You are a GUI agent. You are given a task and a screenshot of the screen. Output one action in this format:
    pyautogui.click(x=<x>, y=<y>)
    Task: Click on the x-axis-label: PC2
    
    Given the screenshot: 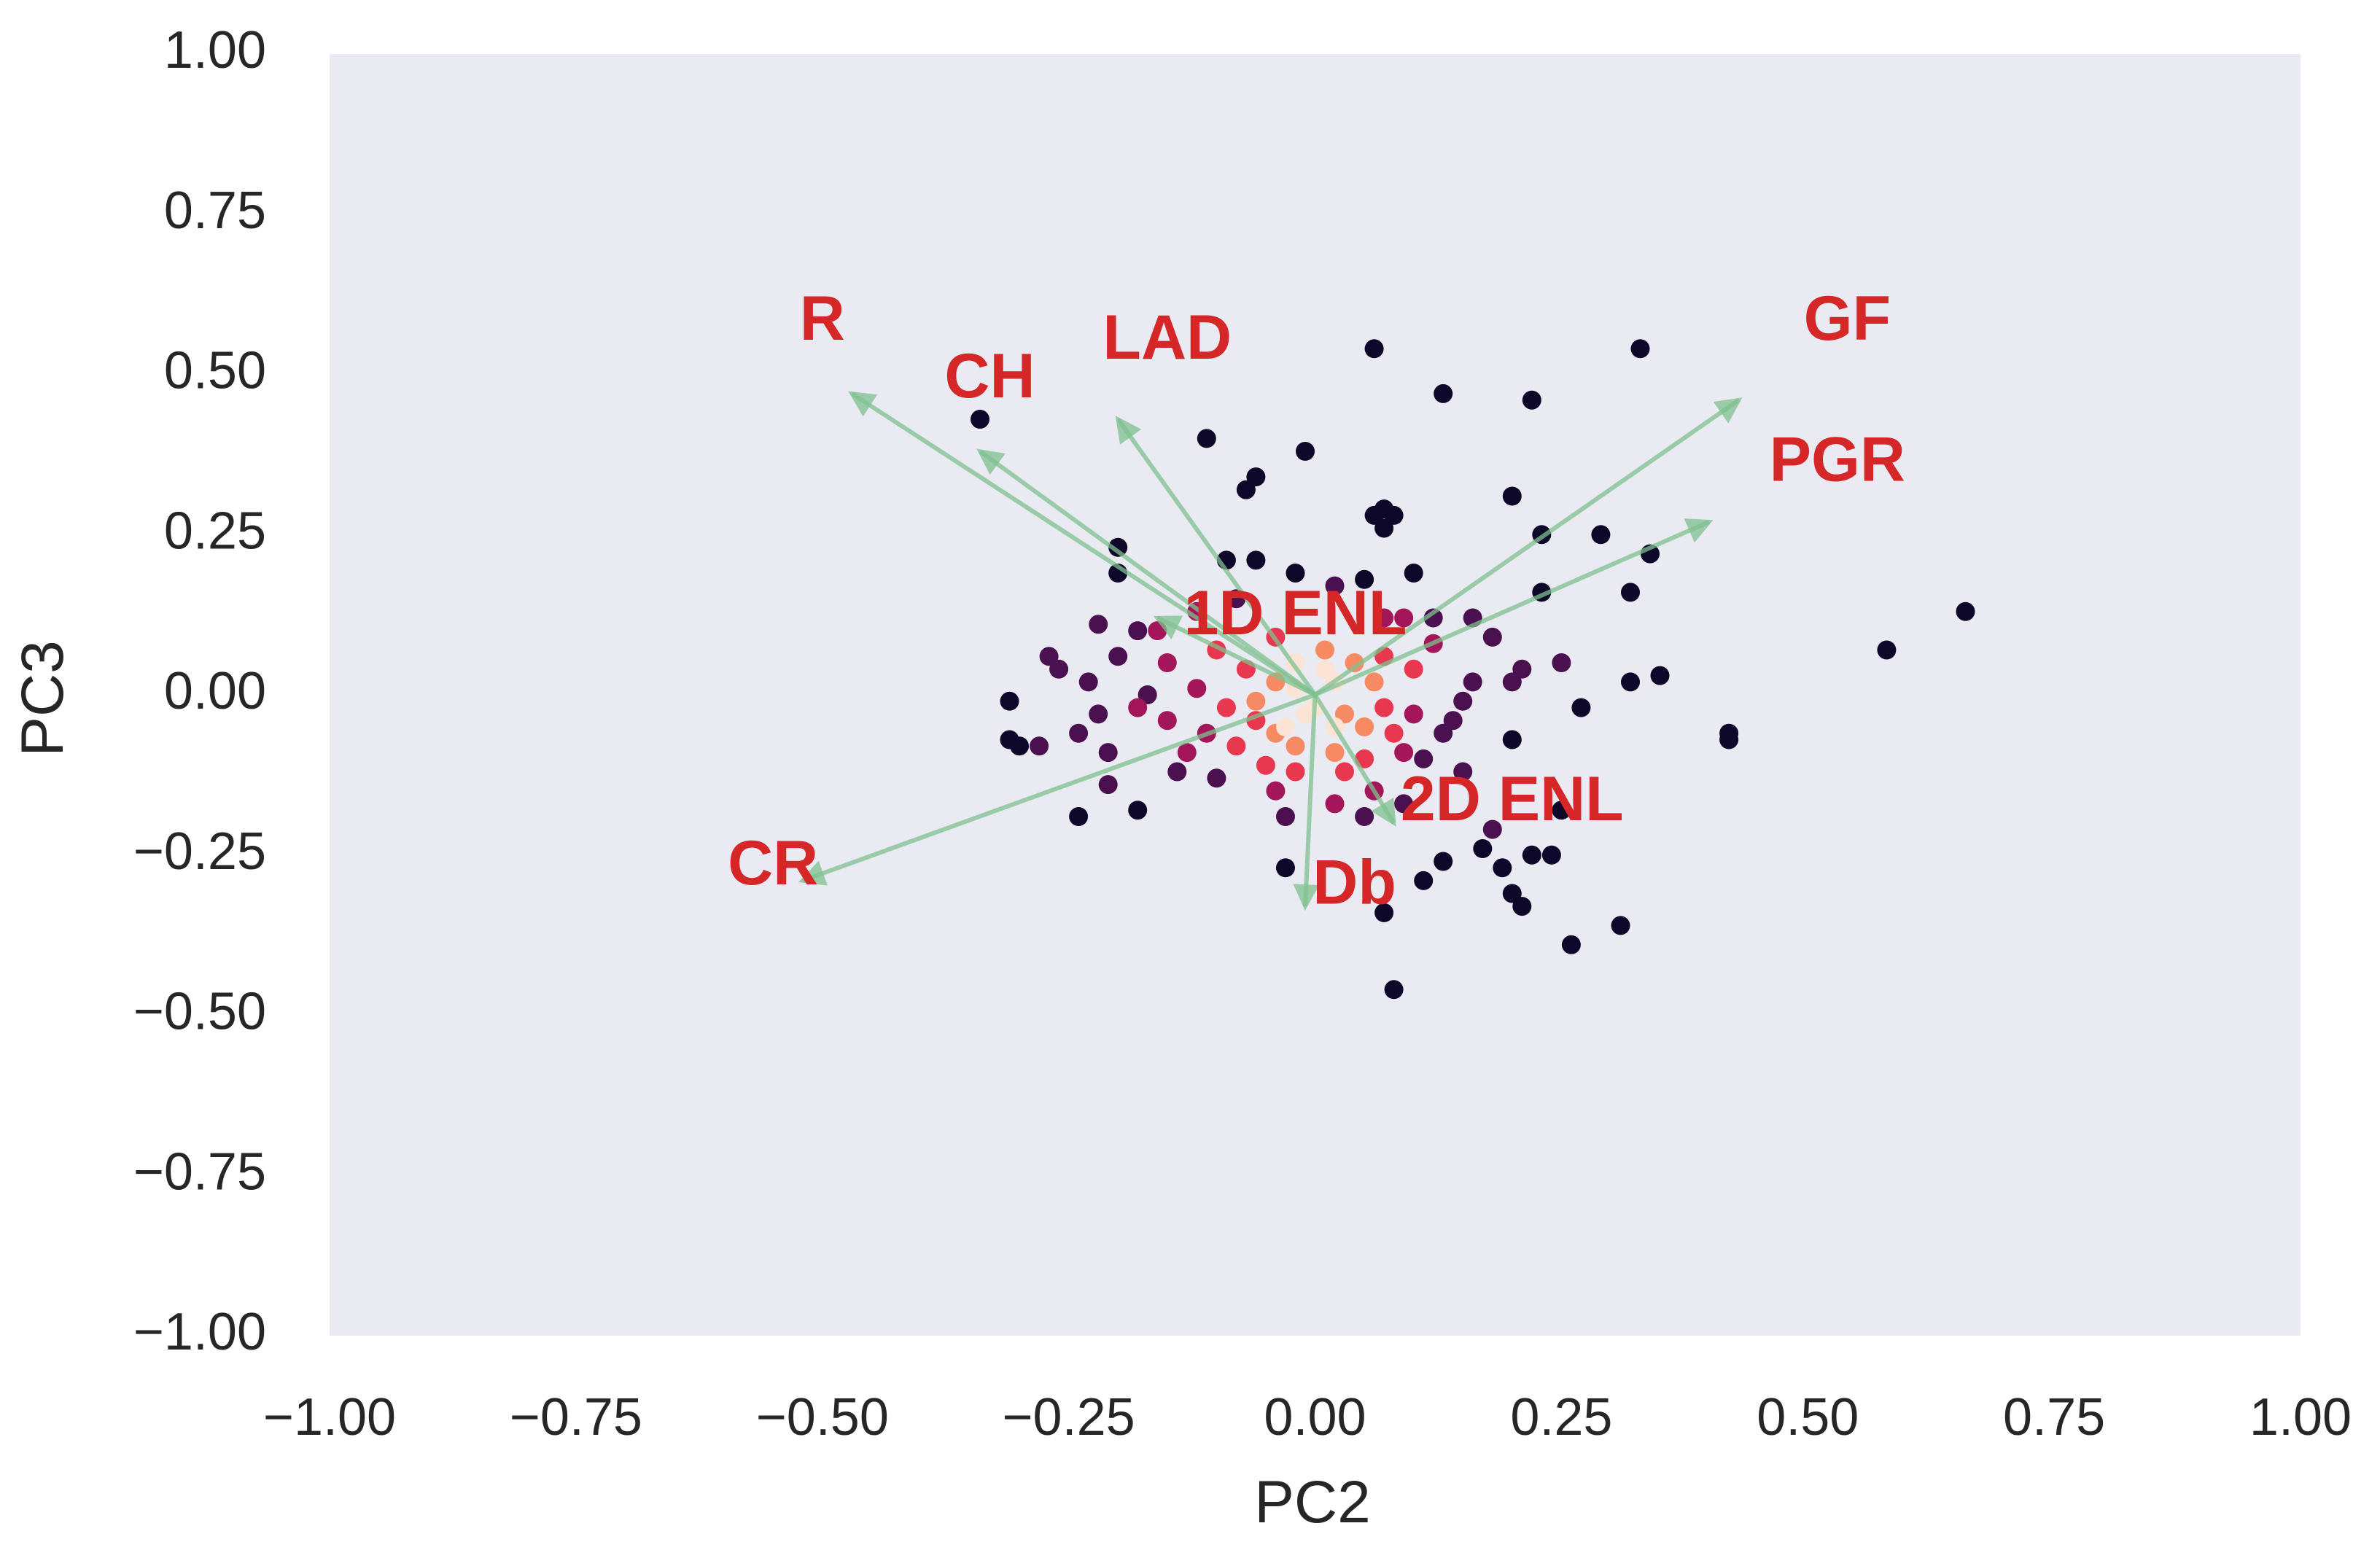 What is the action you would take?
    pyautogui.click(x=1312, y=1502)
    